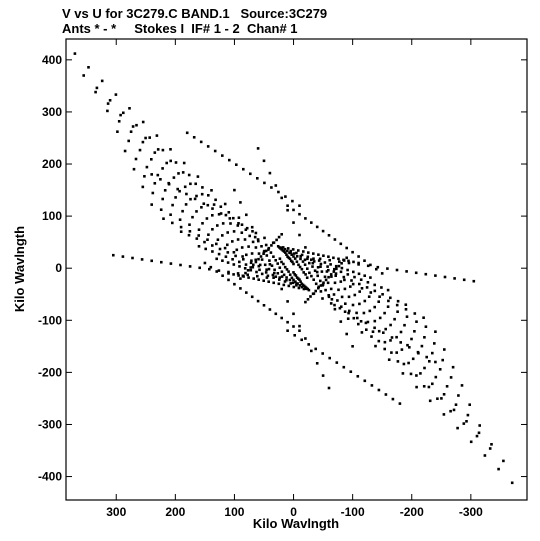  Describe the element at coordinates (296, 523) in the screenshot. I see `x-axis-label: Kilo Wavlngth` at that location.